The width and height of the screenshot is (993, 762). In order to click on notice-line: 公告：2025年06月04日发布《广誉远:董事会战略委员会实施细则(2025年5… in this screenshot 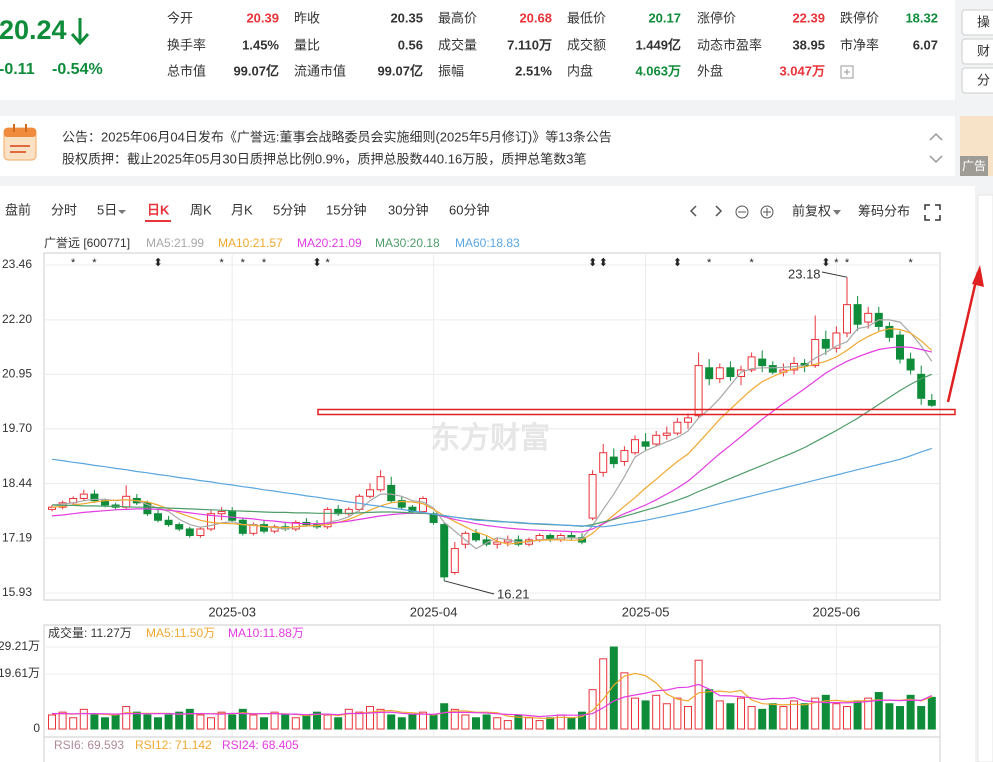, I will do `click(337, 136)`.